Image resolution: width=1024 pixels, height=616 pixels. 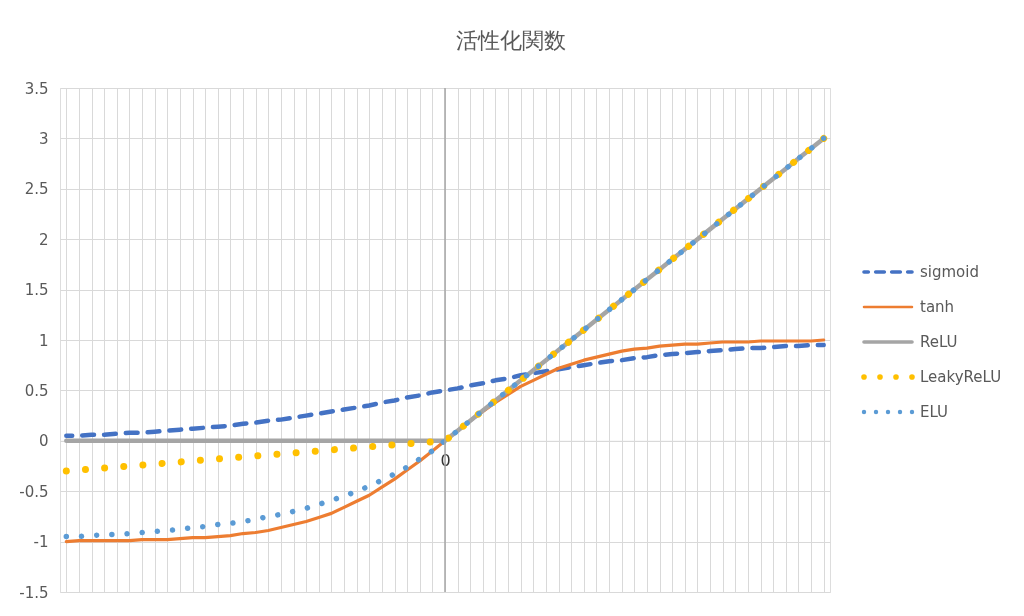 I want to click on legend-label: ELU, so click(x=934, y=411).